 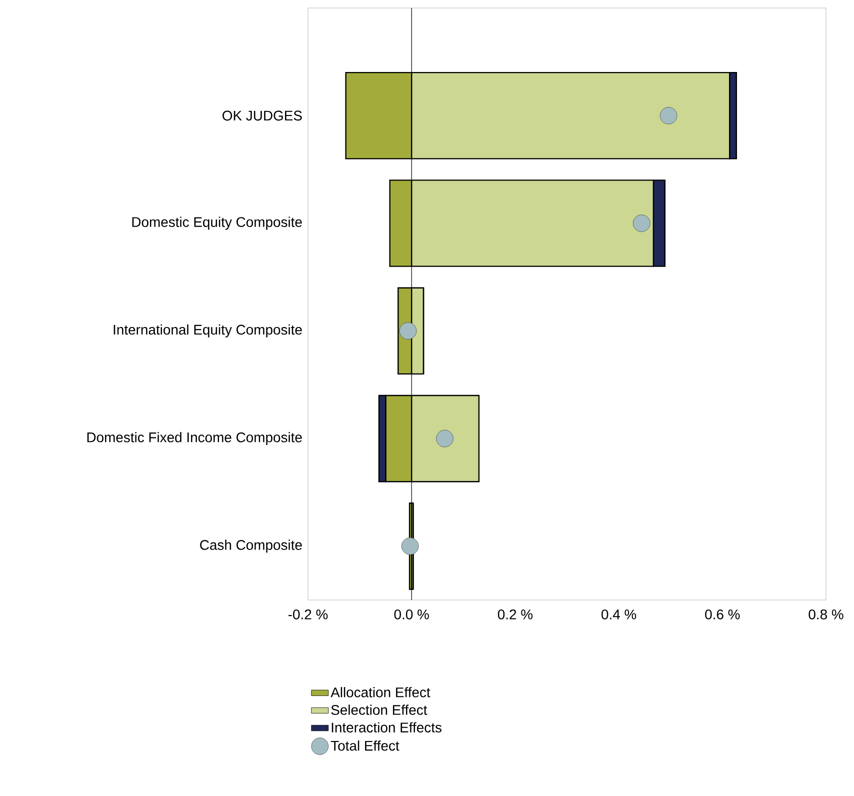 I want to click on x-tick-label: -0.2 %, so click(x=308, y=614).